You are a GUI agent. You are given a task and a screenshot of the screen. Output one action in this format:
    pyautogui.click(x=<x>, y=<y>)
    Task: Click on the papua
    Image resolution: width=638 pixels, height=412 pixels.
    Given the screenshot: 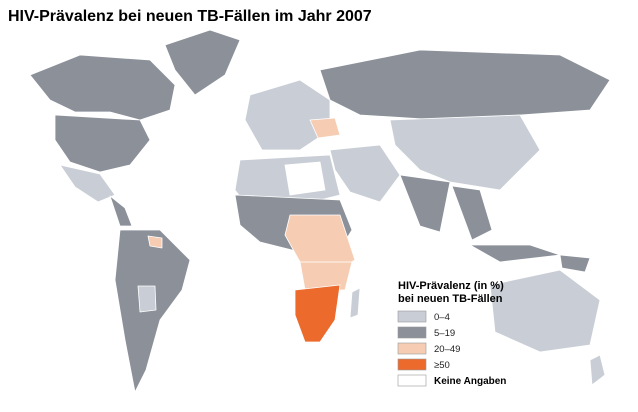 What is the action you would take?
    pyautogui.click(x=575, y=263)
    